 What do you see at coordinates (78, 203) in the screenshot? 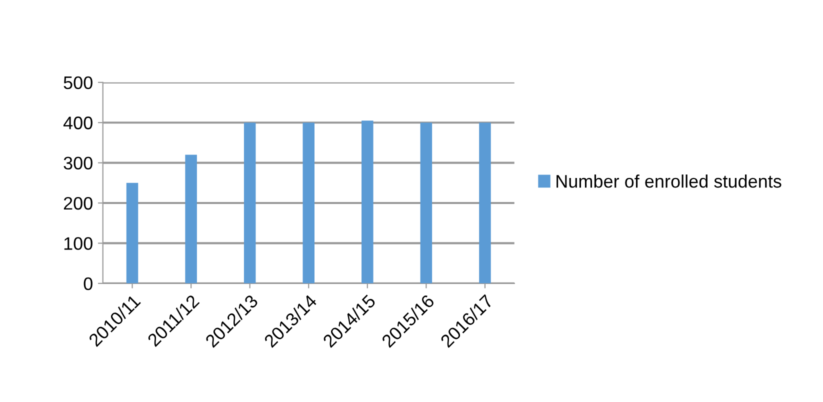
I see `y-tick-label: 200` at bounding box center [78, 203].